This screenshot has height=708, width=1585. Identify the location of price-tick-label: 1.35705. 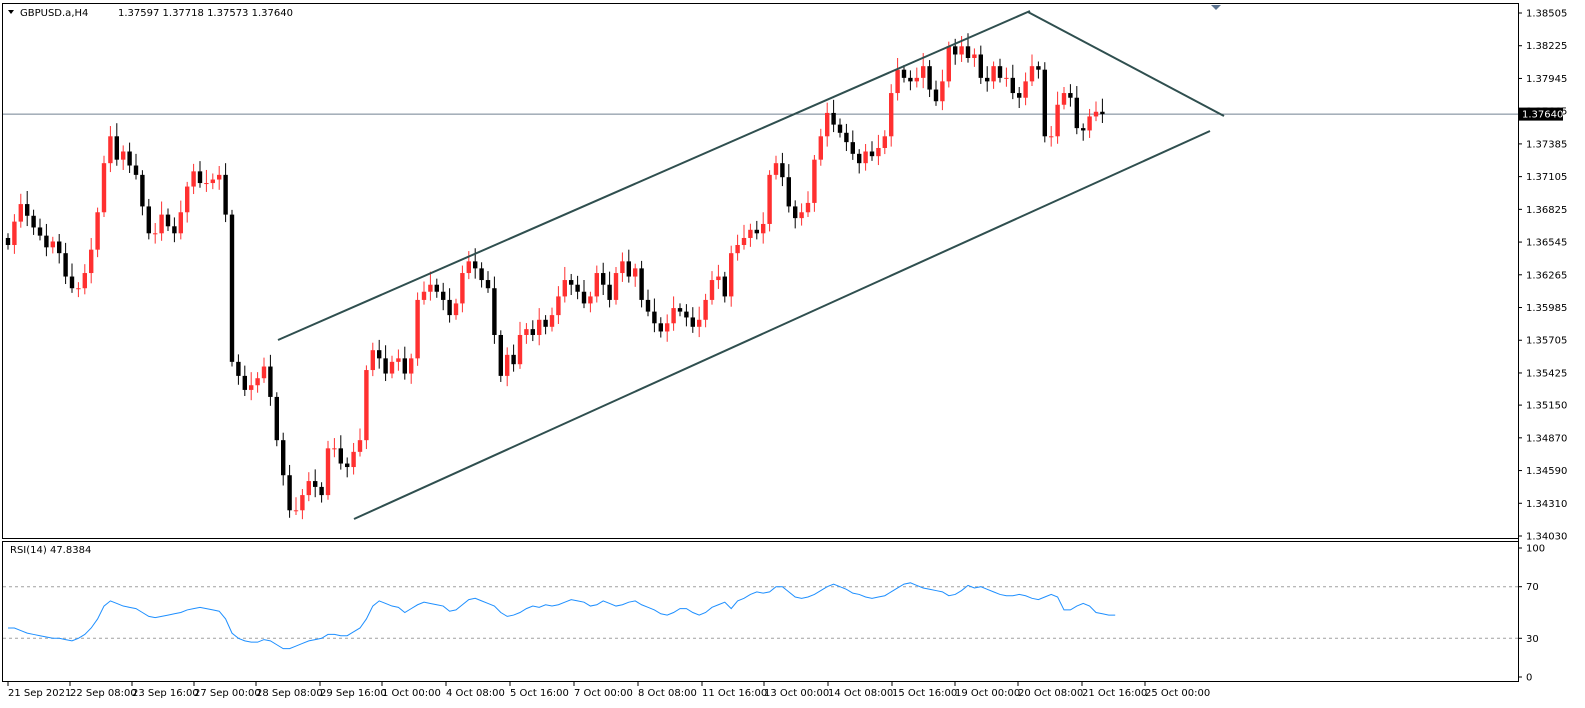
(1546, 341).